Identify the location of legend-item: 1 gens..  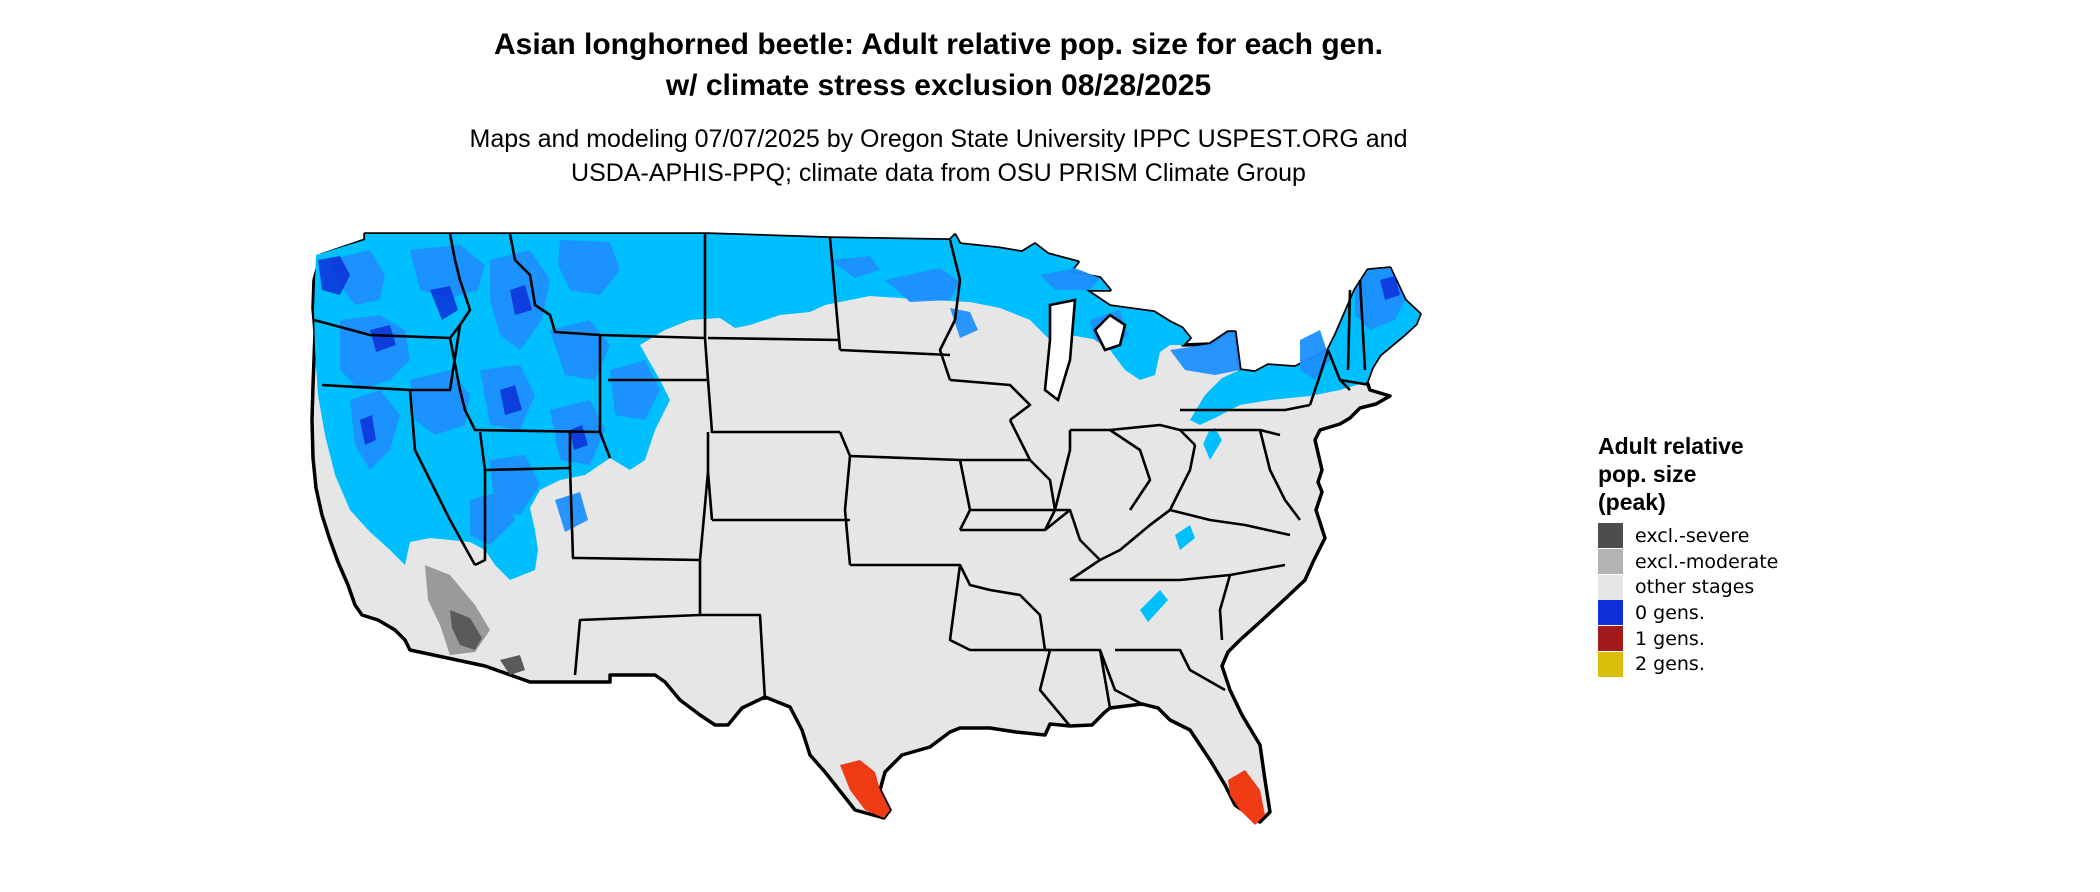
(1708, 639).